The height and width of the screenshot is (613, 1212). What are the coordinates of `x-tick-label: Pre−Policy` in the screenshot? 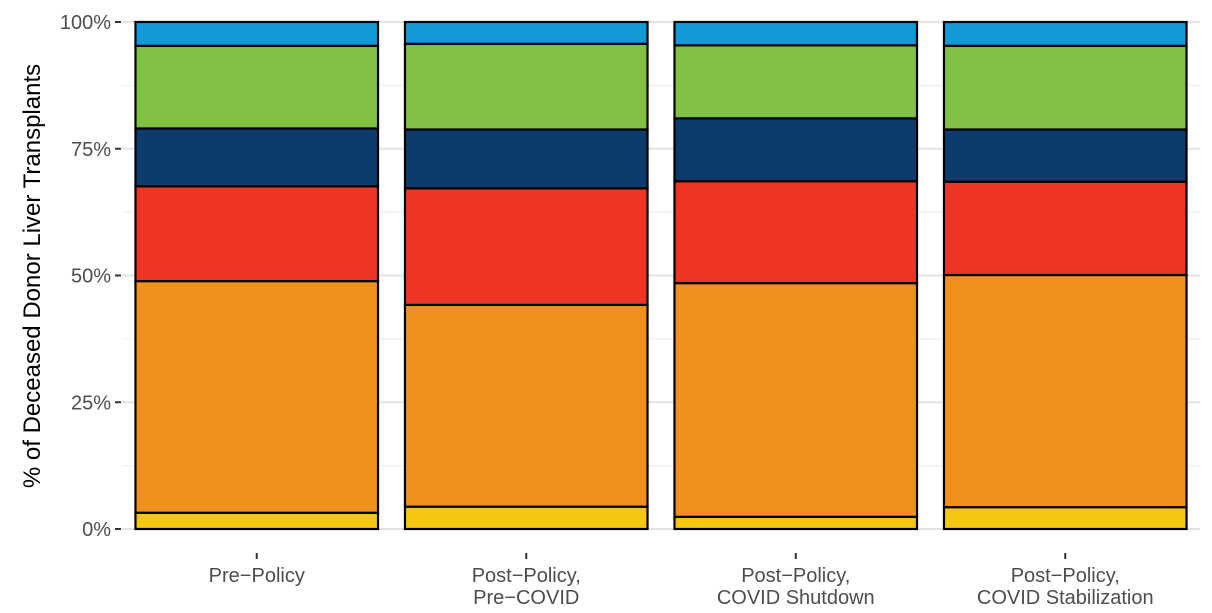 It's located at (257, 576).